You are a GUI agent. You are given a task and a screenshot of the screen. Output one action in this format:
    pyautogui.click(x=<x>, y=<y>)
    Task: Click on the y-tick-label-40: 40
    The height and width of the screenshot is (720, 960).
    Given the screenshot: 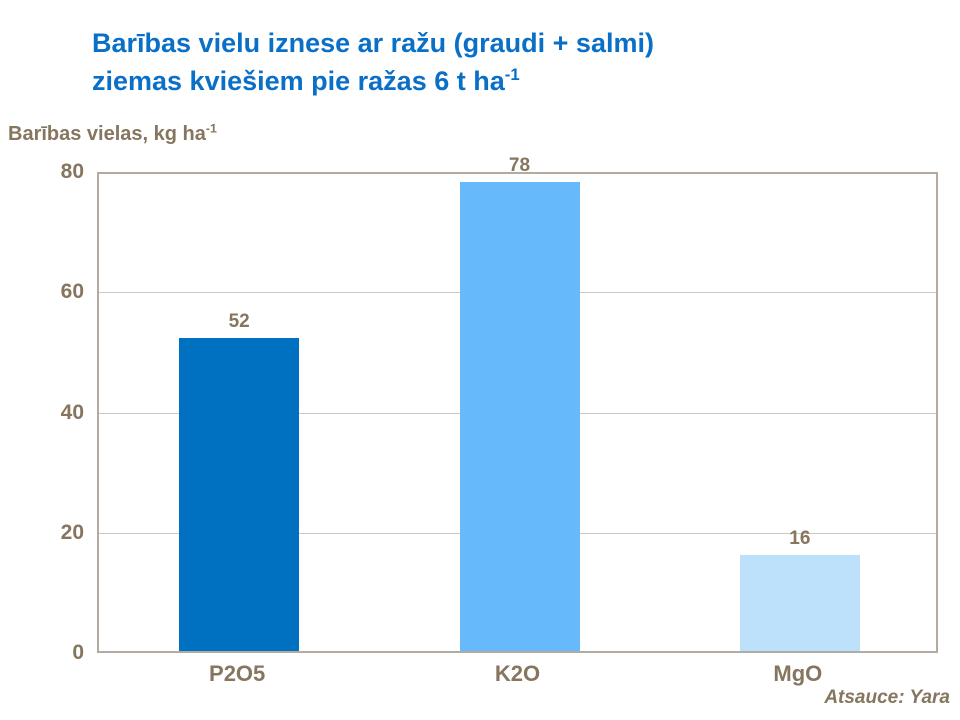 What is the action you would take?
    pyautogui.click(x=72, y=412)
    